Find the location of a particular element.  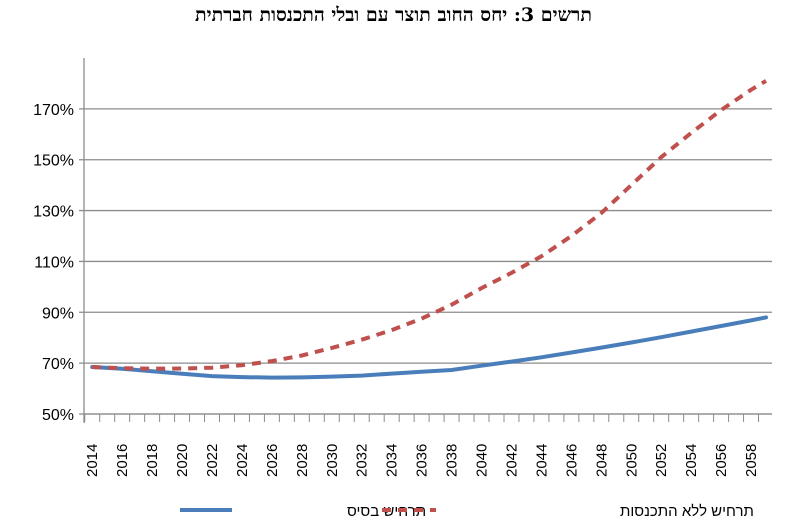

x-tick-label: 2016 is located at coordinates (122, 460).